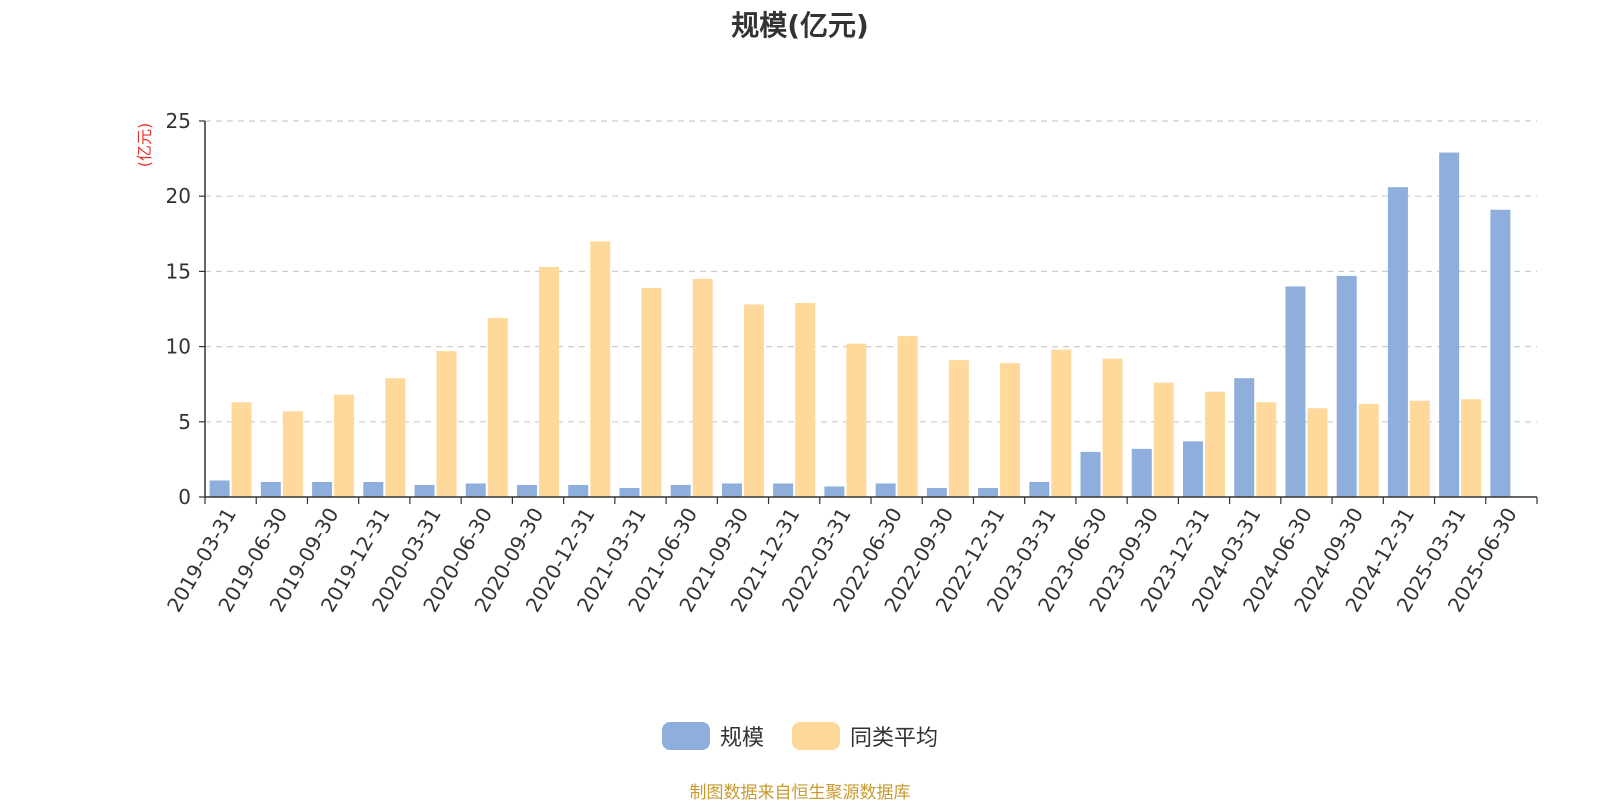  Describe the element at coordinates (184, 422) in the screenshot. I see `y-tick-label: 5` at that location.